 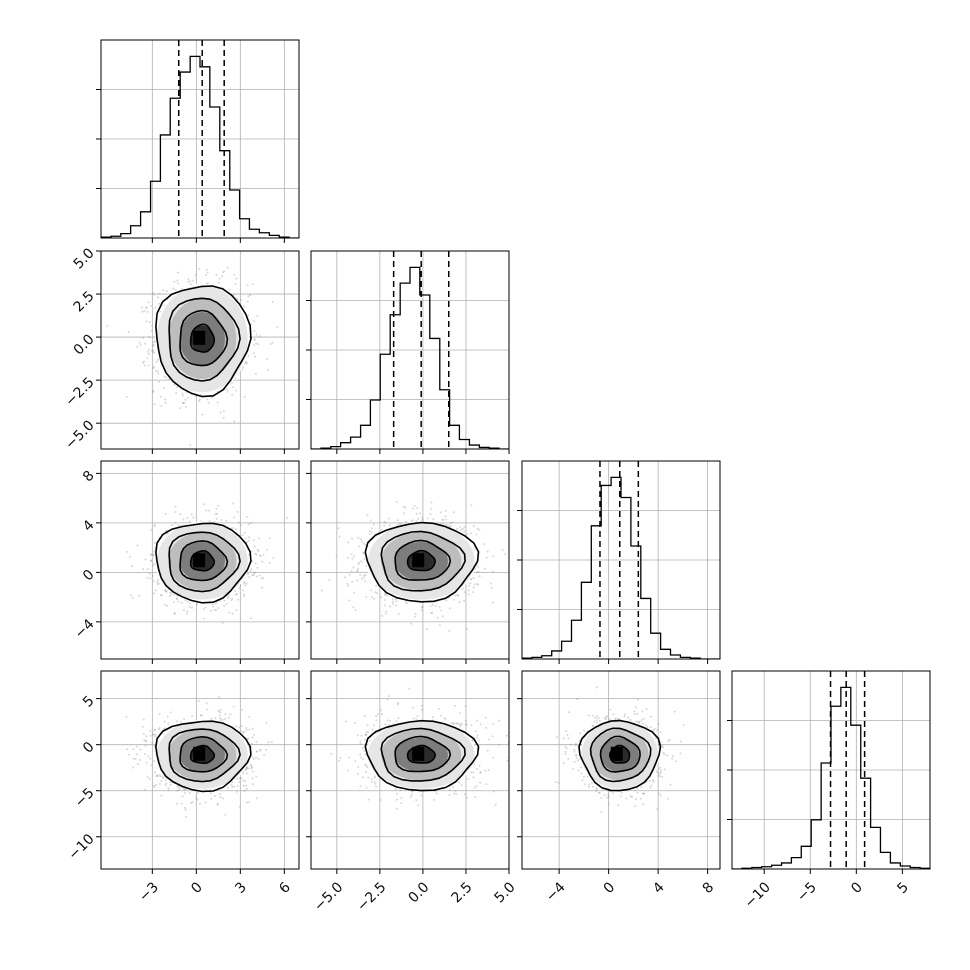 What do you see at coordinates (200, 146) in the screenshot?
I see `hist-panel-0-step` at bounding box center [200, 146].